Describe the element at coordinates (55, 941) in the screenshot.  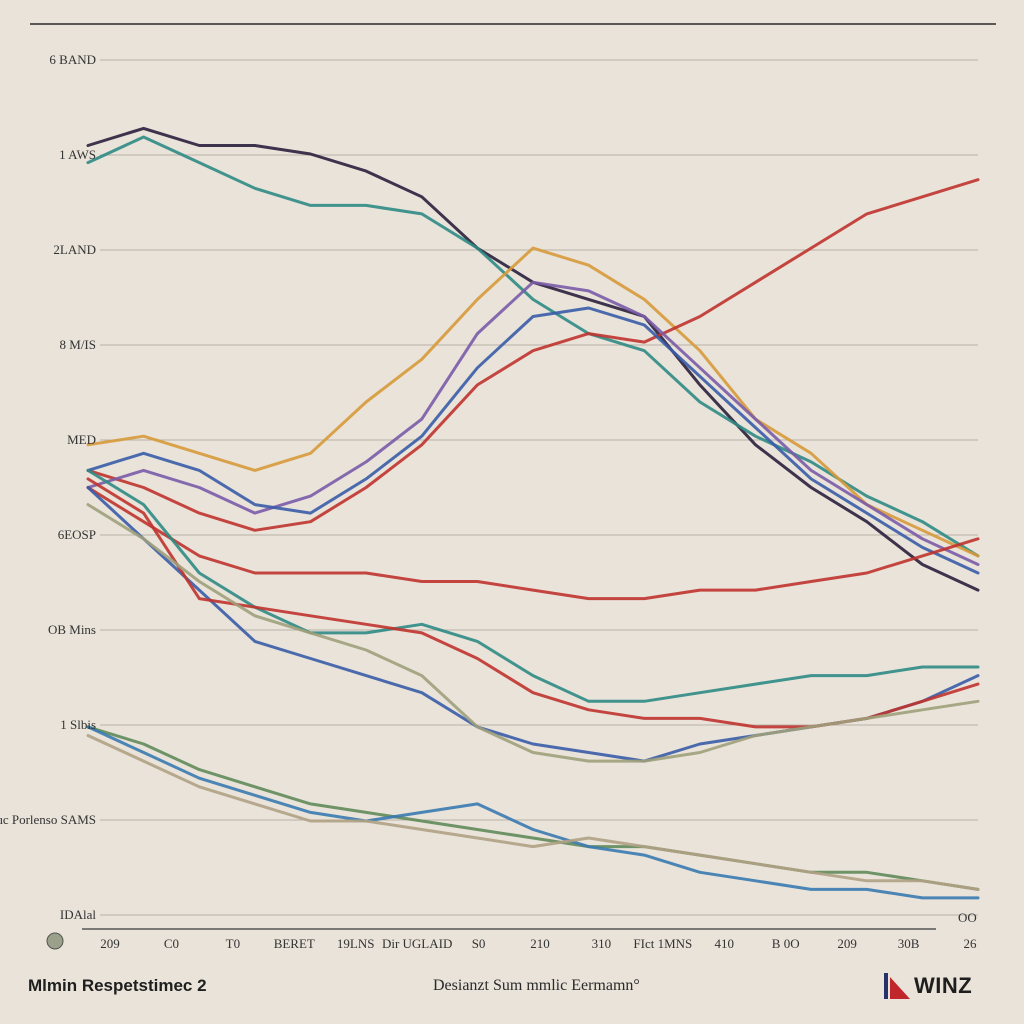
I see `corner-dot-icon` at that location.